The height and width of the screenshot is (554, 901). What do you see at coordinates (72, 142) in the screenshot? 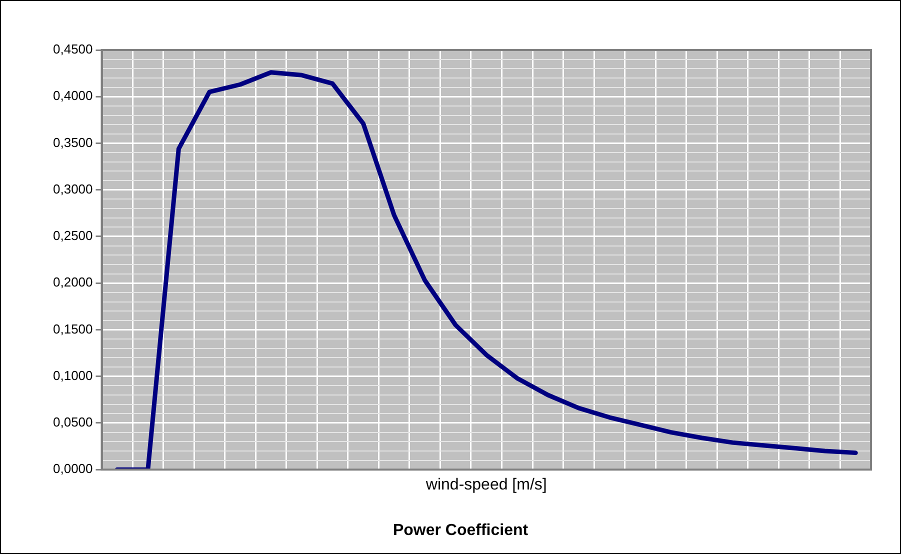
I see `y-tick-label: 0,3500` at bounding box center [72, 142].